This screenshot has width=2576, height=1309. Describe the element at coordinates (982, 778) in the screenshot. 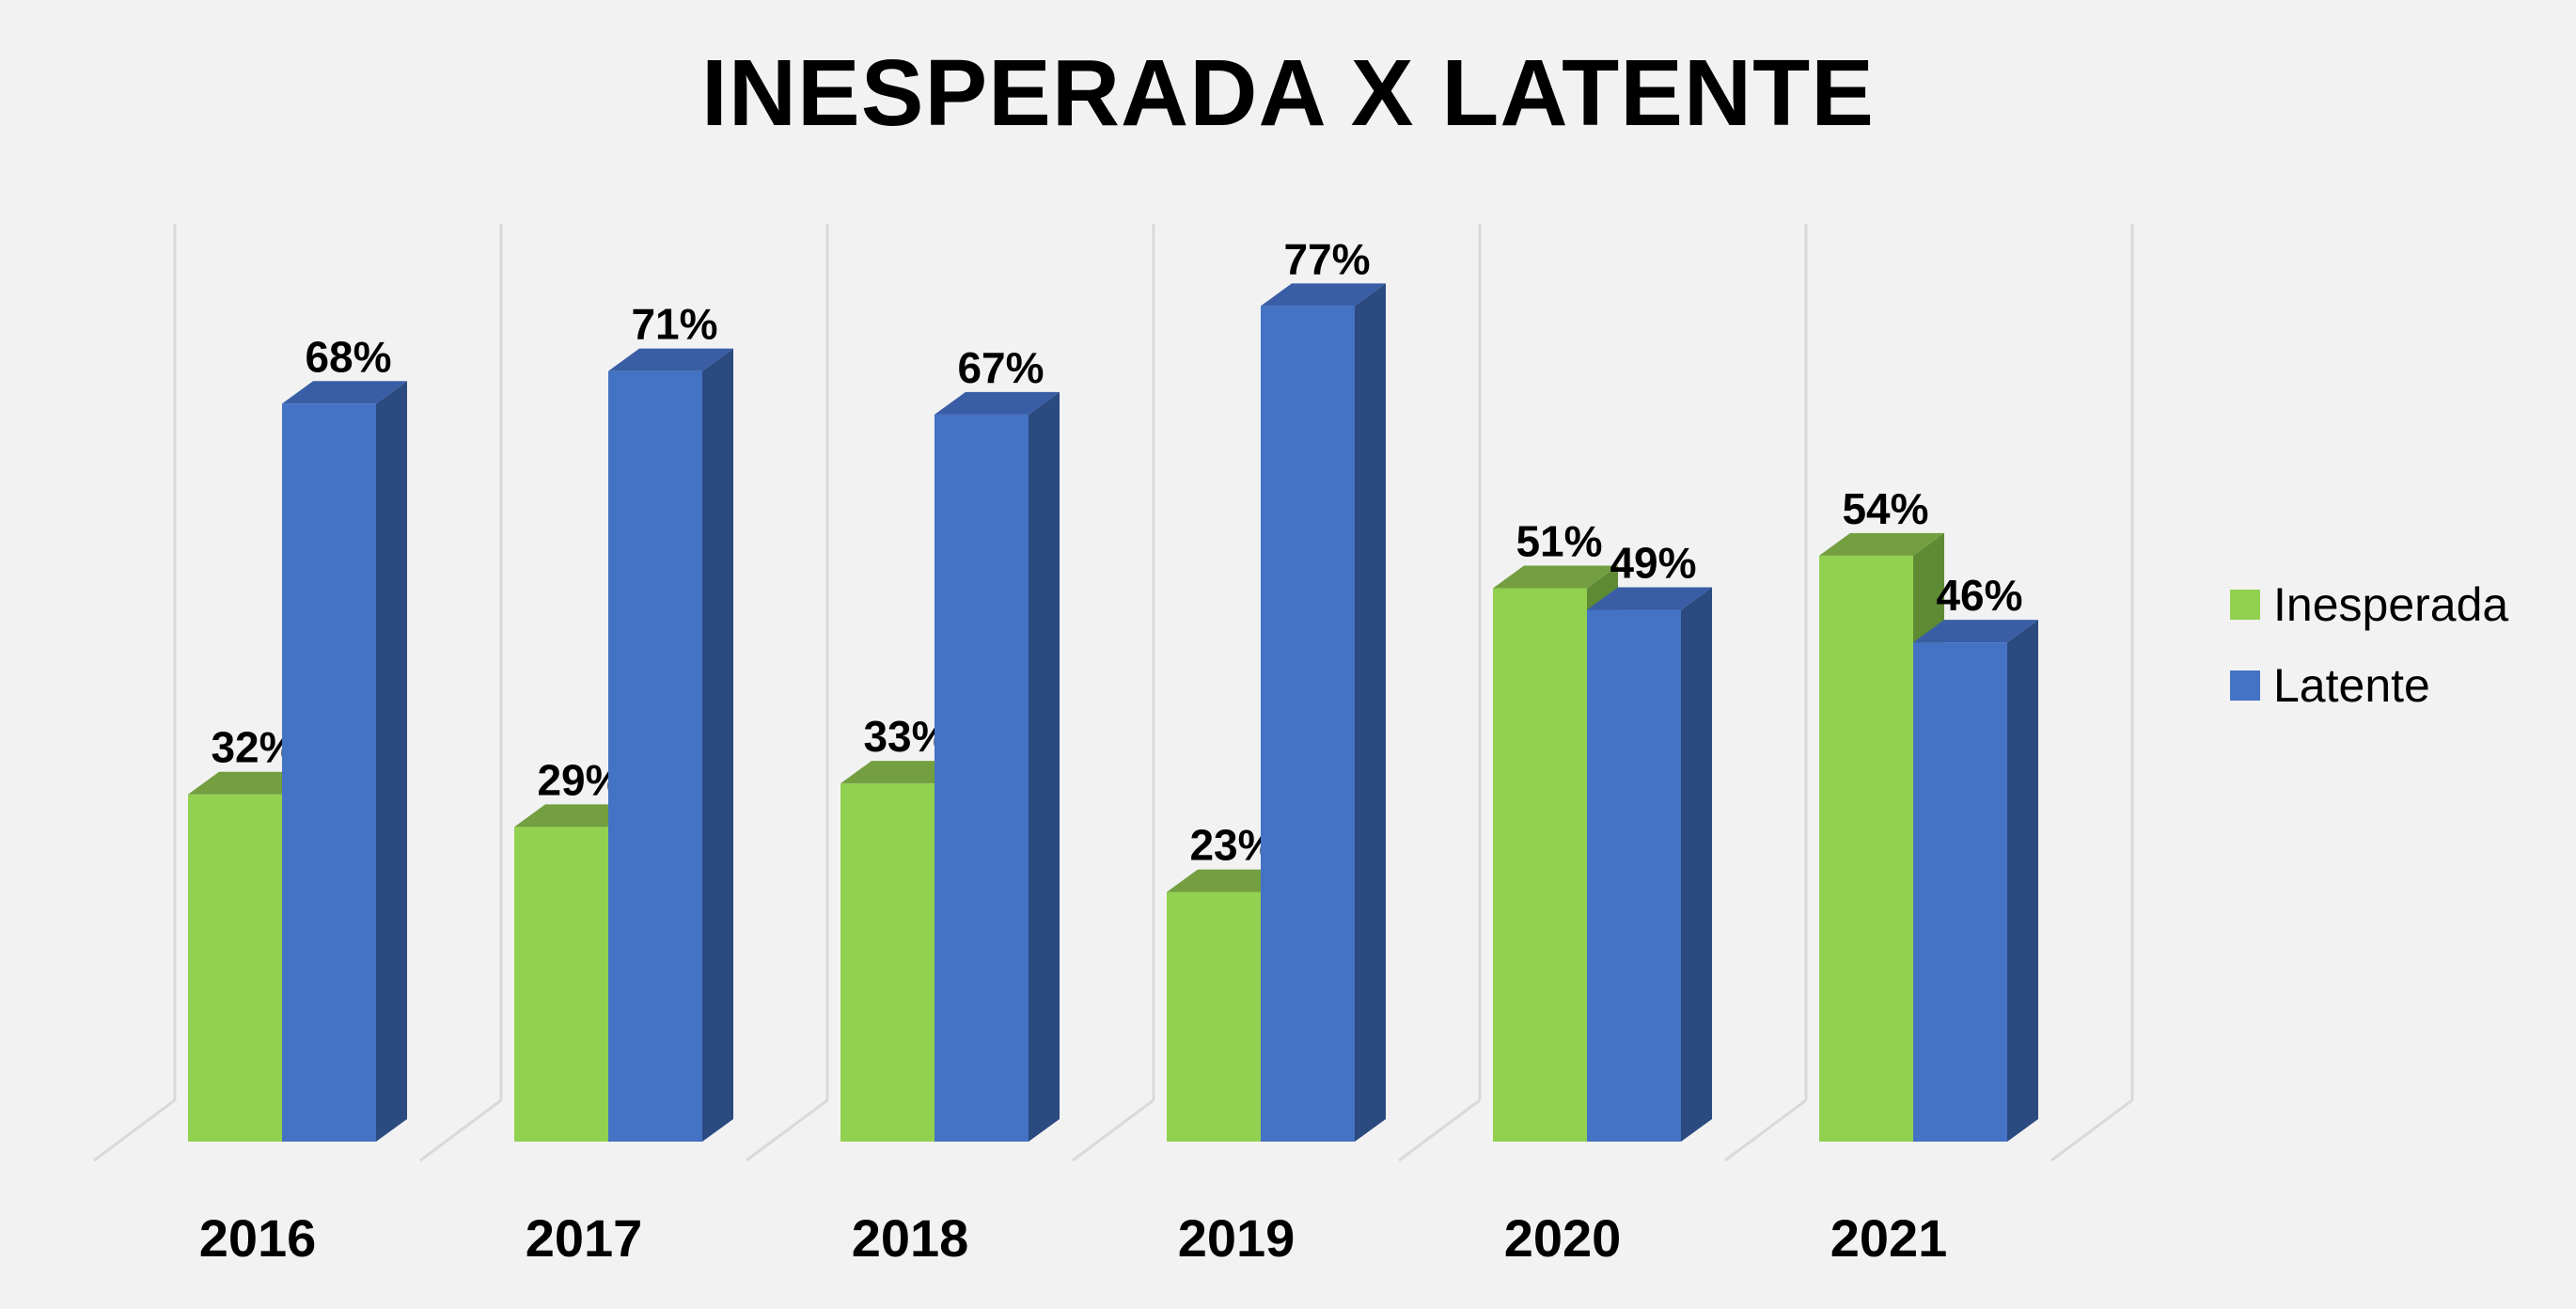

I see `bar-latente-2018` at that location.